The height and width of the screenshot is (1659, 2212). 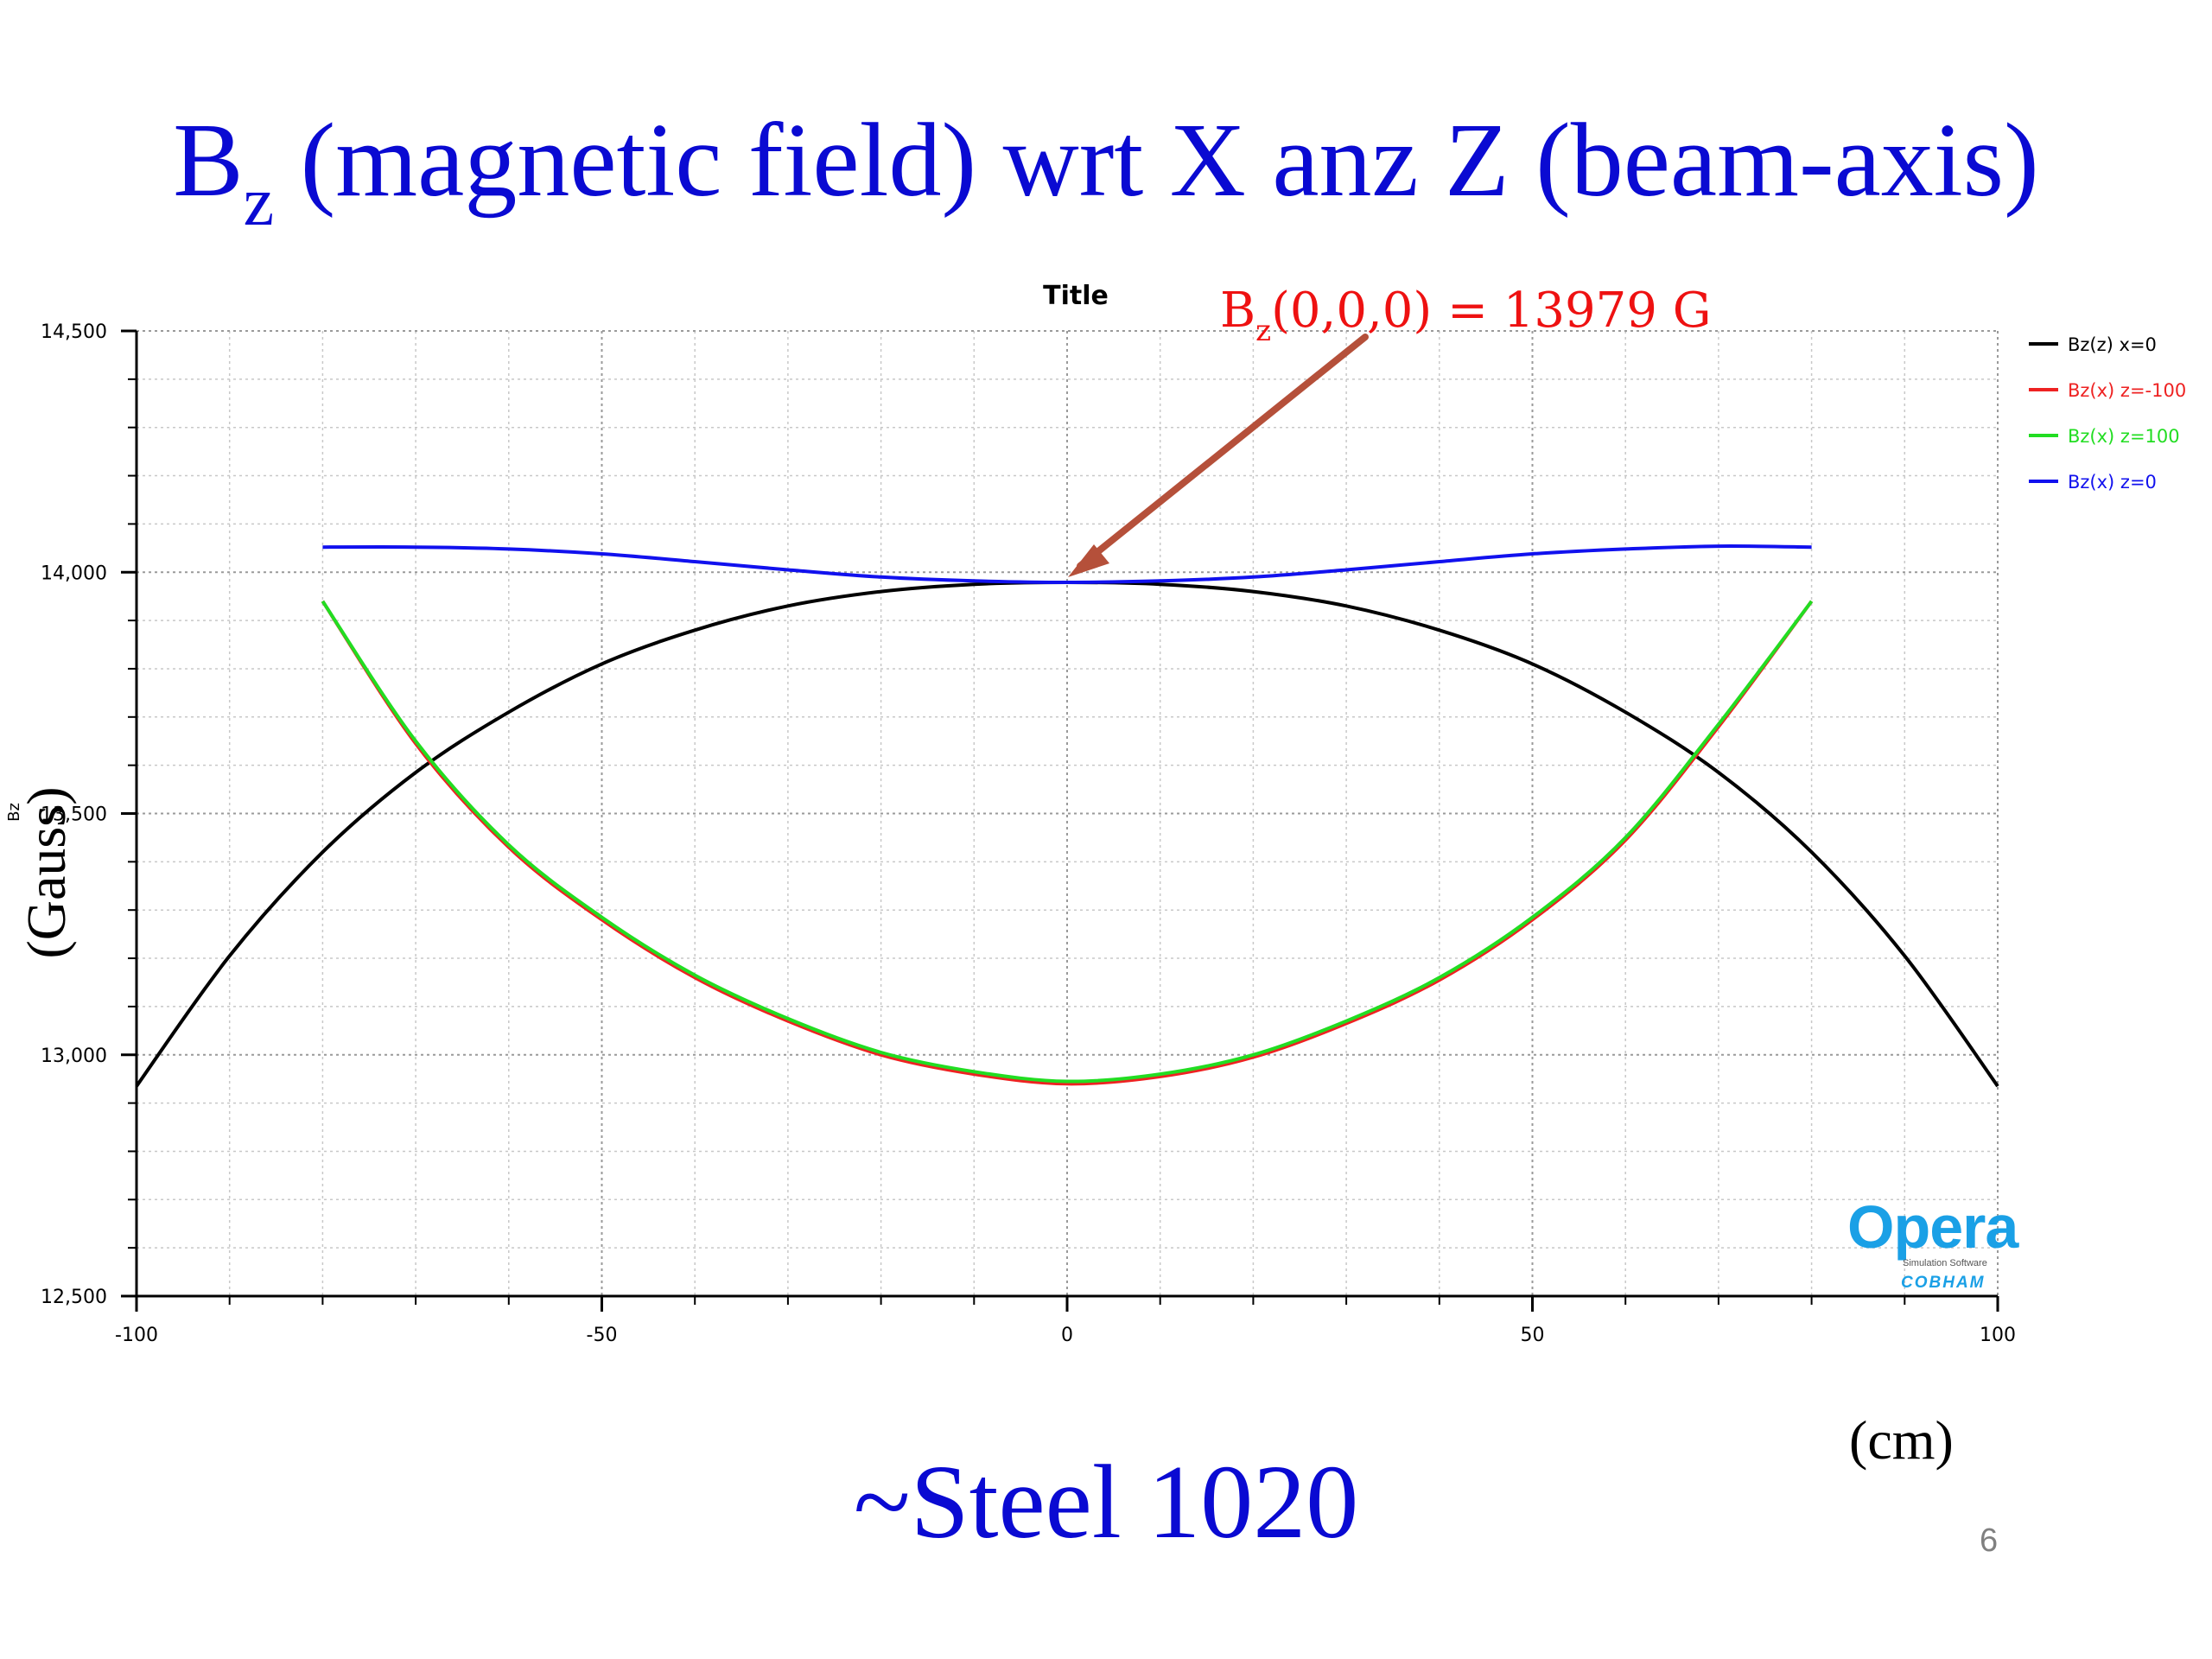 I want to click on y-unit-text: (Gauss), so click(x=46, y=872).